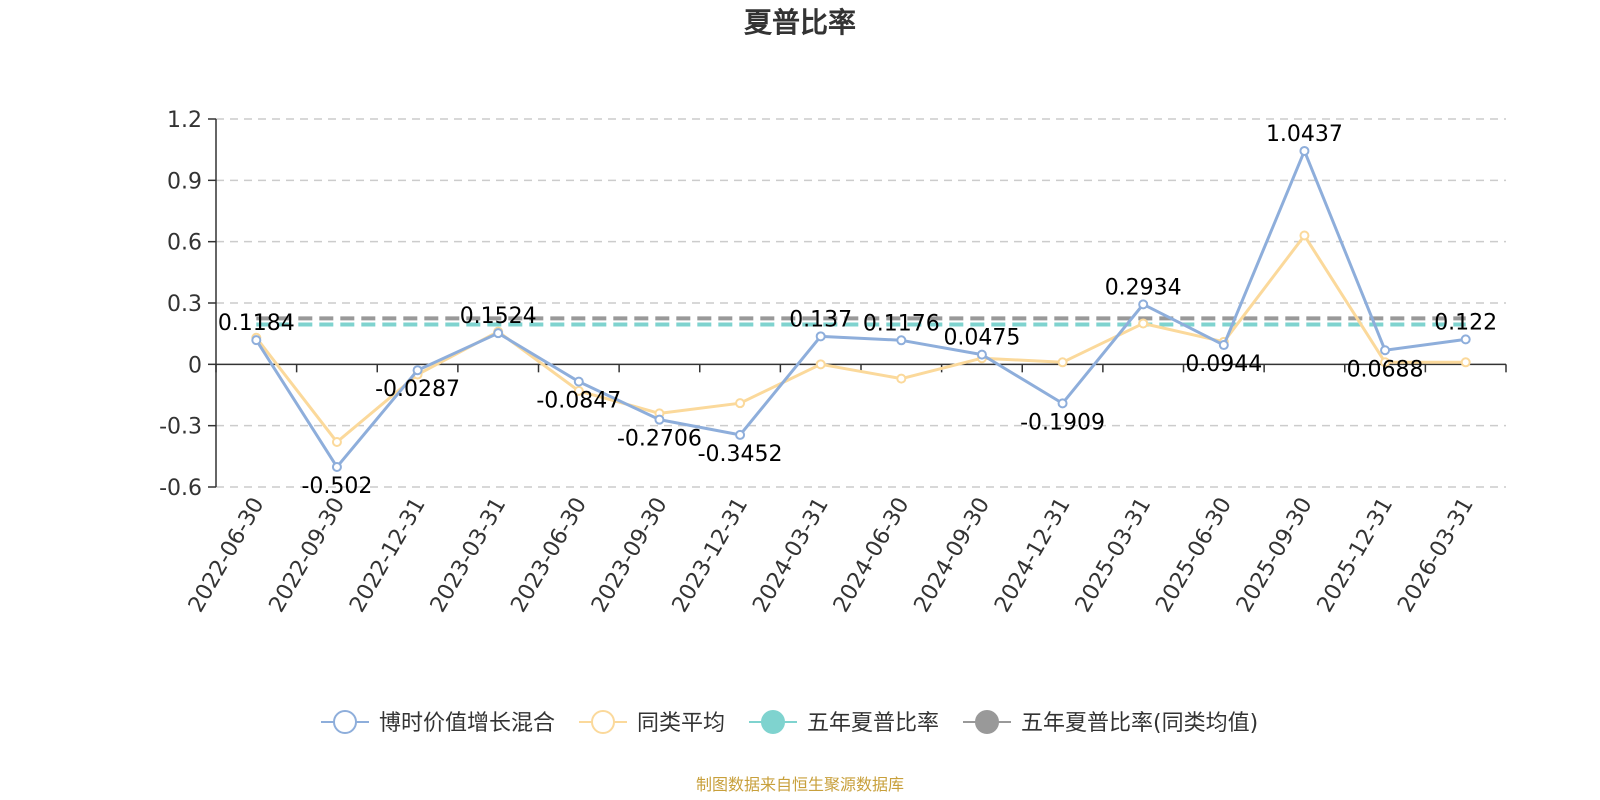 The width and height of the screenshot is (1600, 800). What do you see at coordinates (417, 389) in the screenshot?
I see `data-label: -0.0287` at bounding box center [417, 389].